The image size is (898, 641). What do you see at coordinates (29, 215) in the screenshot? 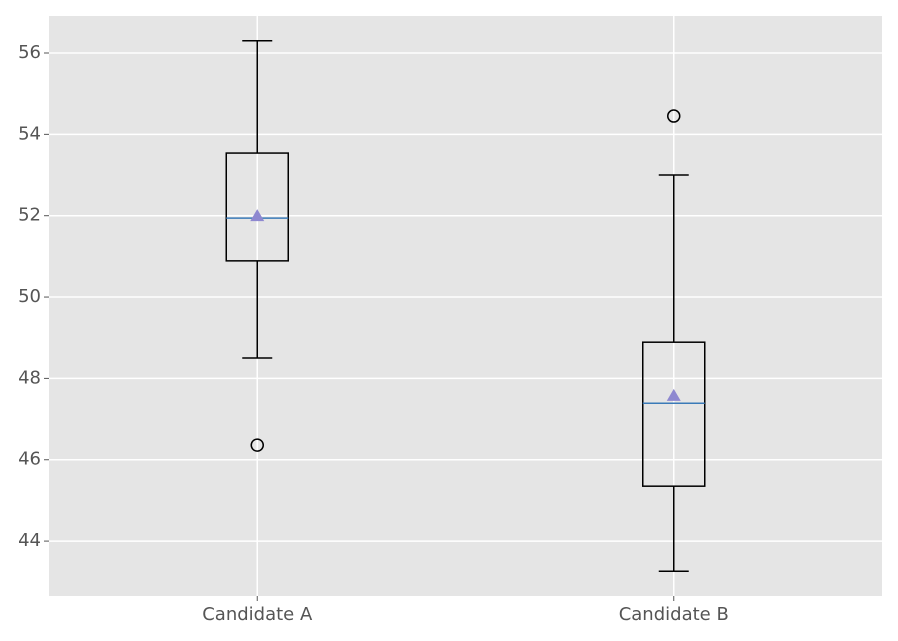
I see `y-tick-label: 52` at bounding box center [29, 215].